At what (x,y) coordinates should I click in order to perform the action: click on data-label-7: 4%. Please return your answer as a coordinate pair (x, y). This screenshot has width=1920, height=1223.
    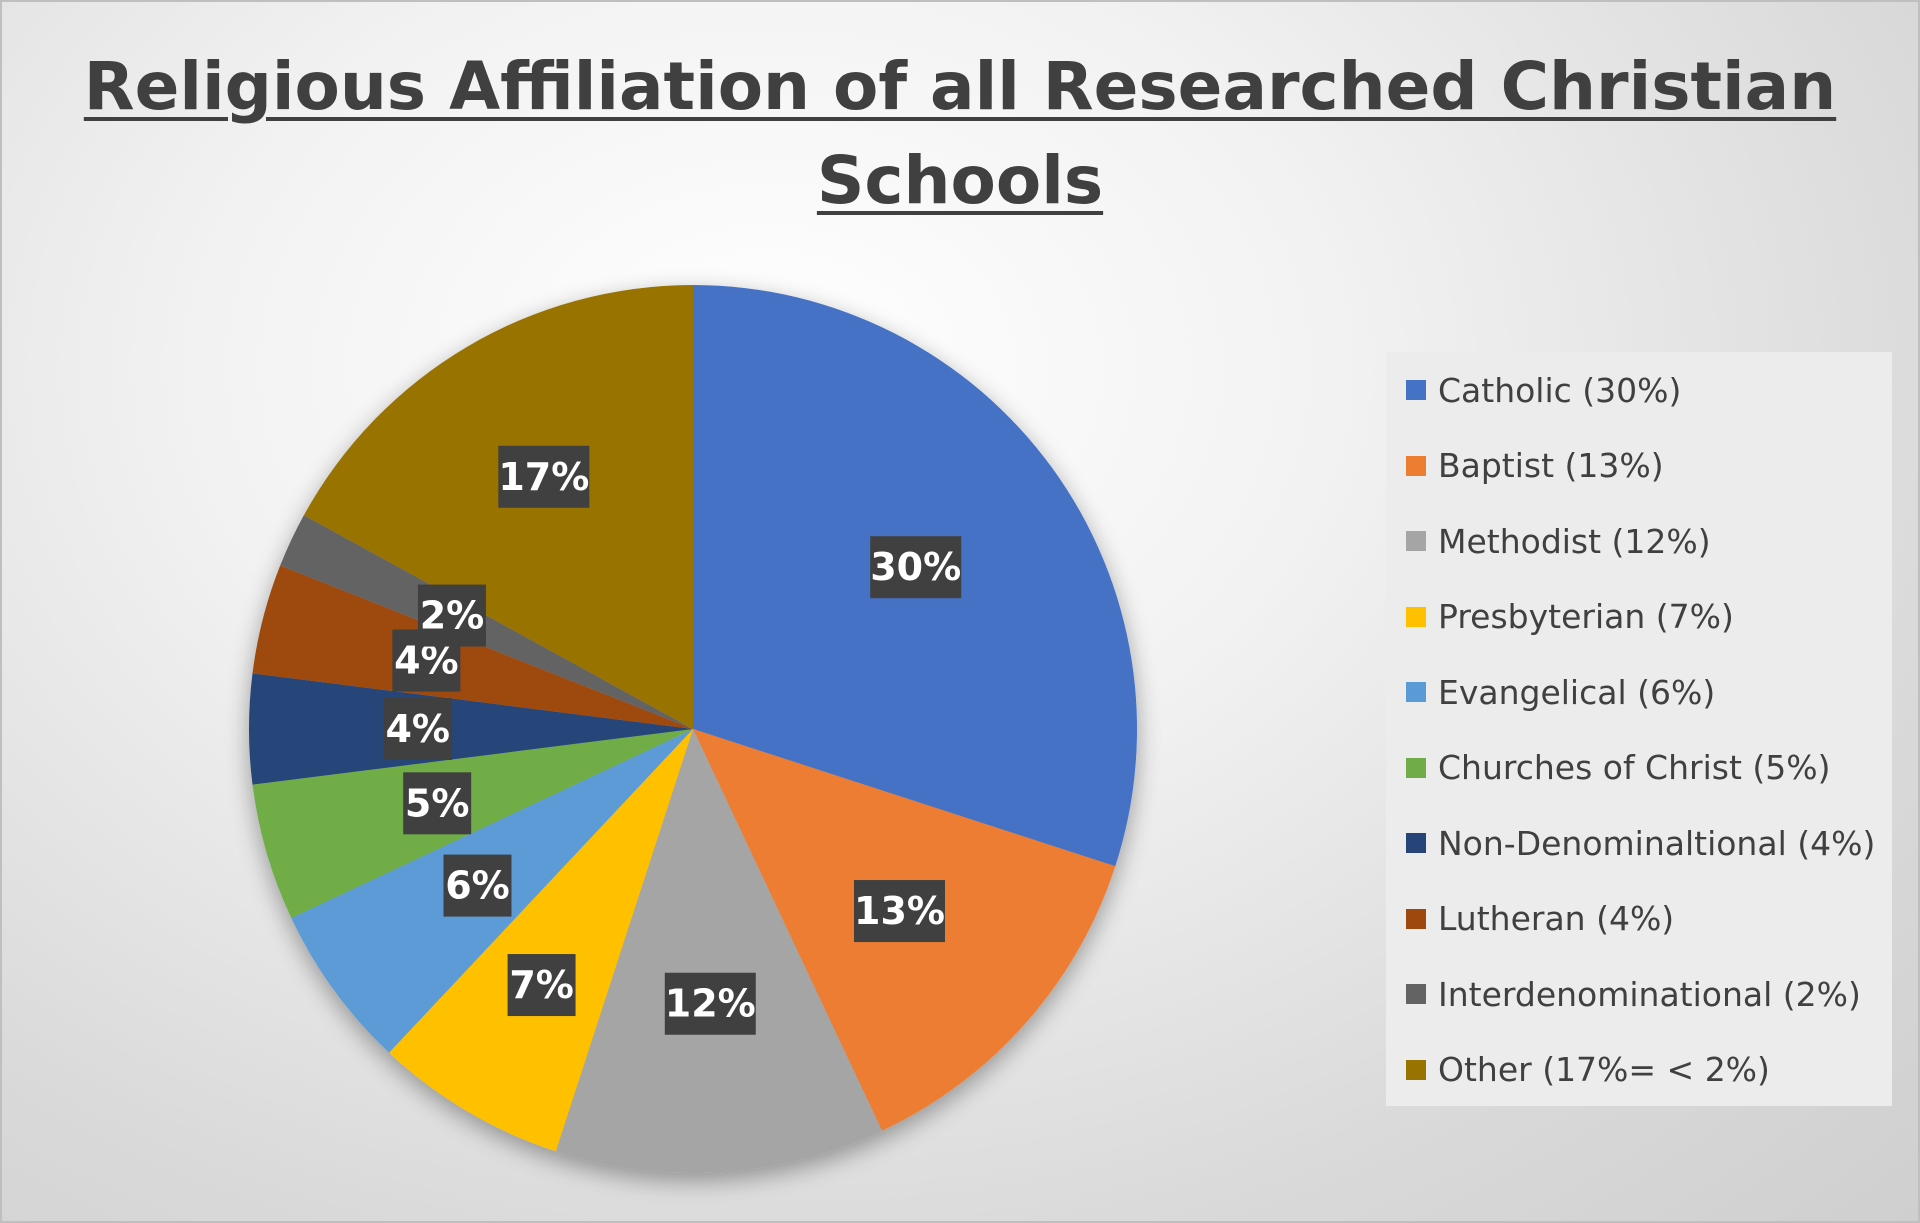
    Looking at the image, I should click on (417, 729).